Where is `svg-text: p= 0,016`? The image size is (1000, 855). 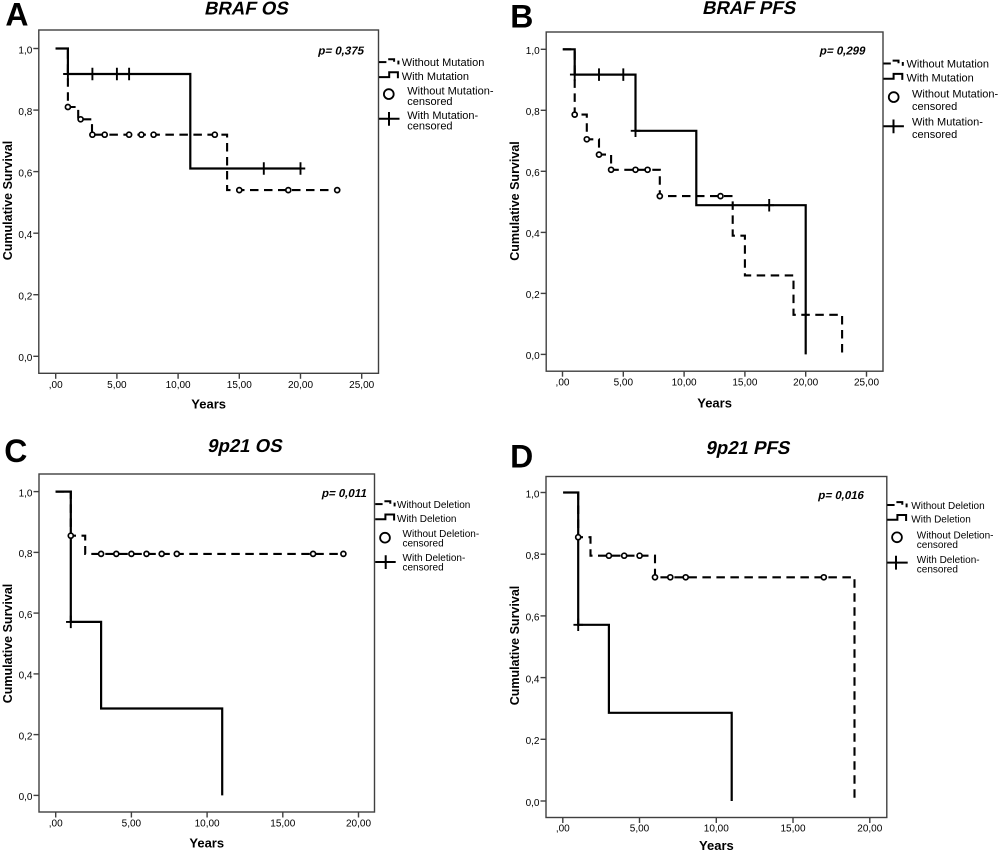
svg-text: p= 0,016 is located at coordinates (841, 495).